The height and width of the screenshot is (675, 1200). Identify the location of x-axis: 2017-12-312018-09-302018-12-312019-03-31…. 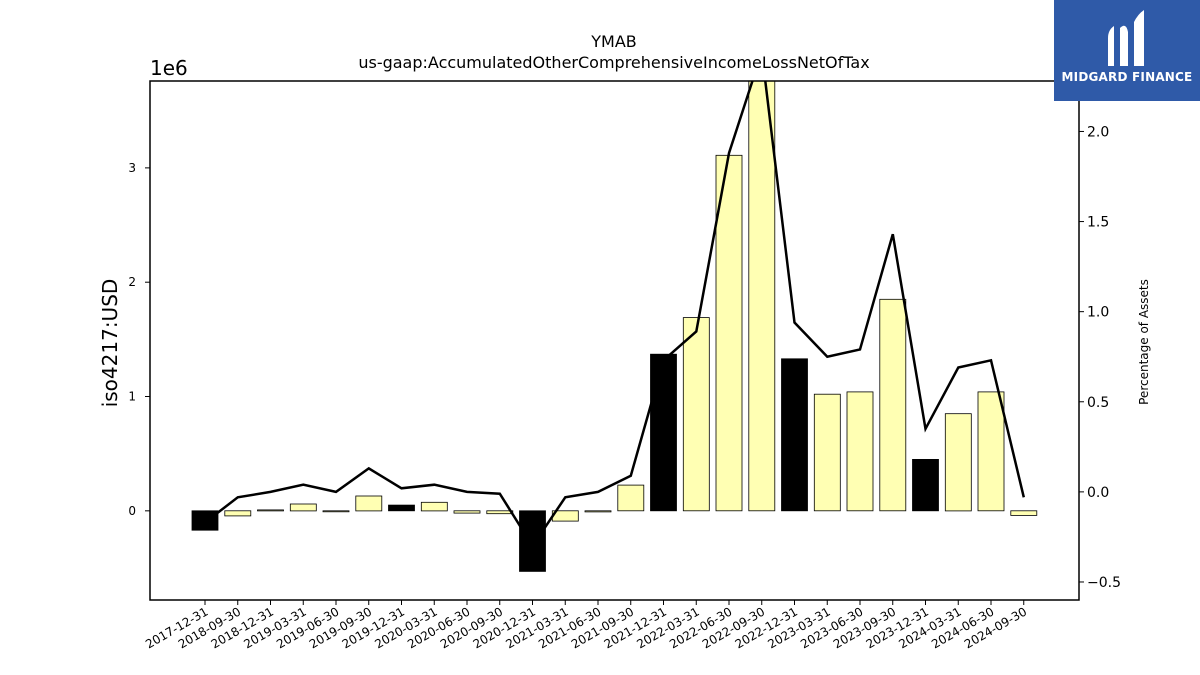
(586, 625).